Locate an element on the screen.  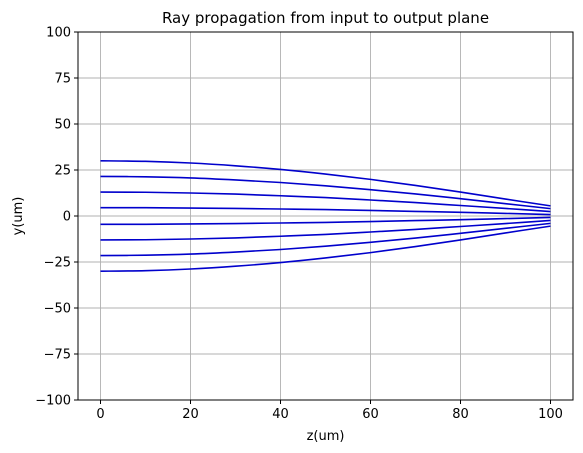
x-tick-label: 80 is located at coordinates (460, 414).